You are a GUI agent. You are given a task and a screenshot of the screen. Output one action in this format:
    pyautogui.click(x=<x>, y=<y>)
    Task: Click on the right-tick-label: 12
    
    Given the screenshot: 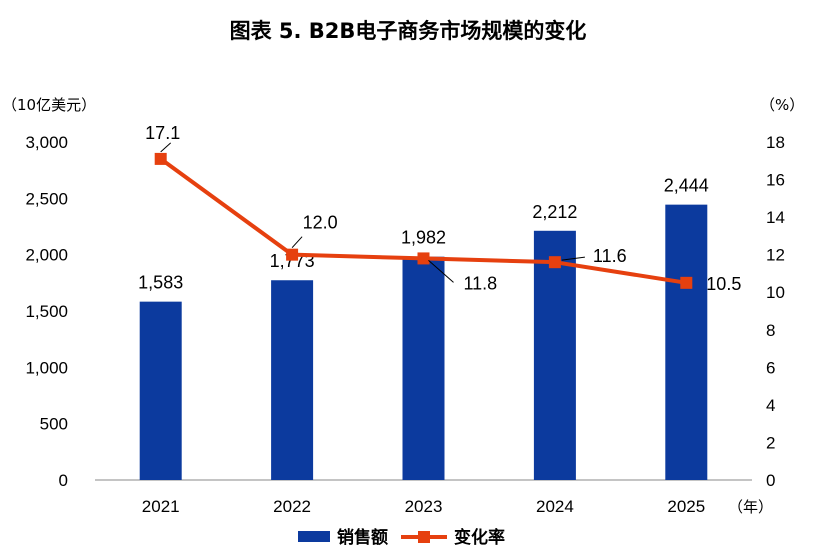 What is the action you would take?
    pyautogui.click(x=775, y=255)
    